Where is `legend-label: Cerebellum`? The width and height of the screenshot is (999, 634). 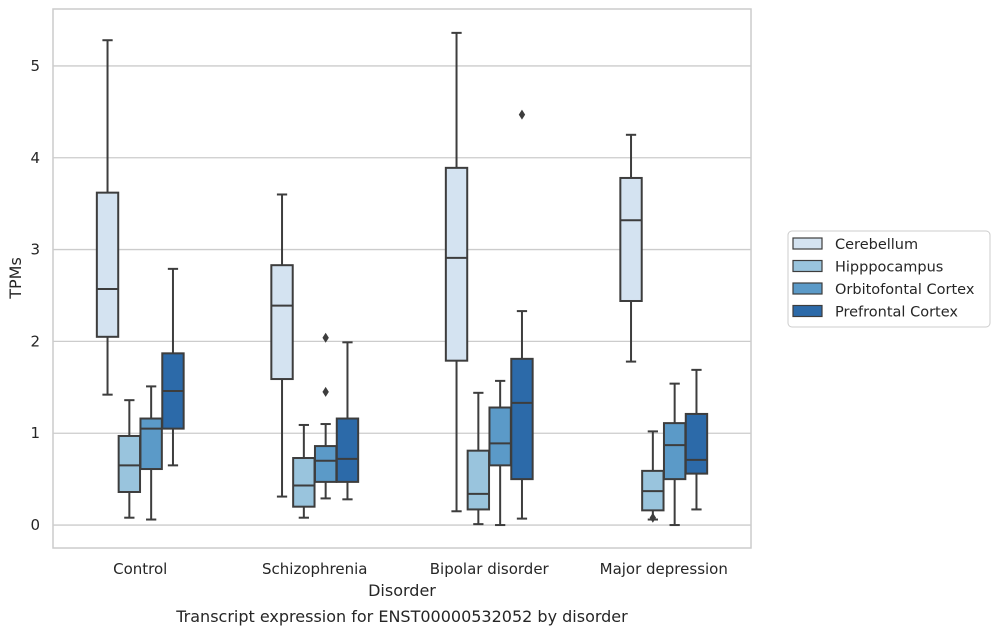 legend-label: Cerebellum is located at coordinates (876, 245).